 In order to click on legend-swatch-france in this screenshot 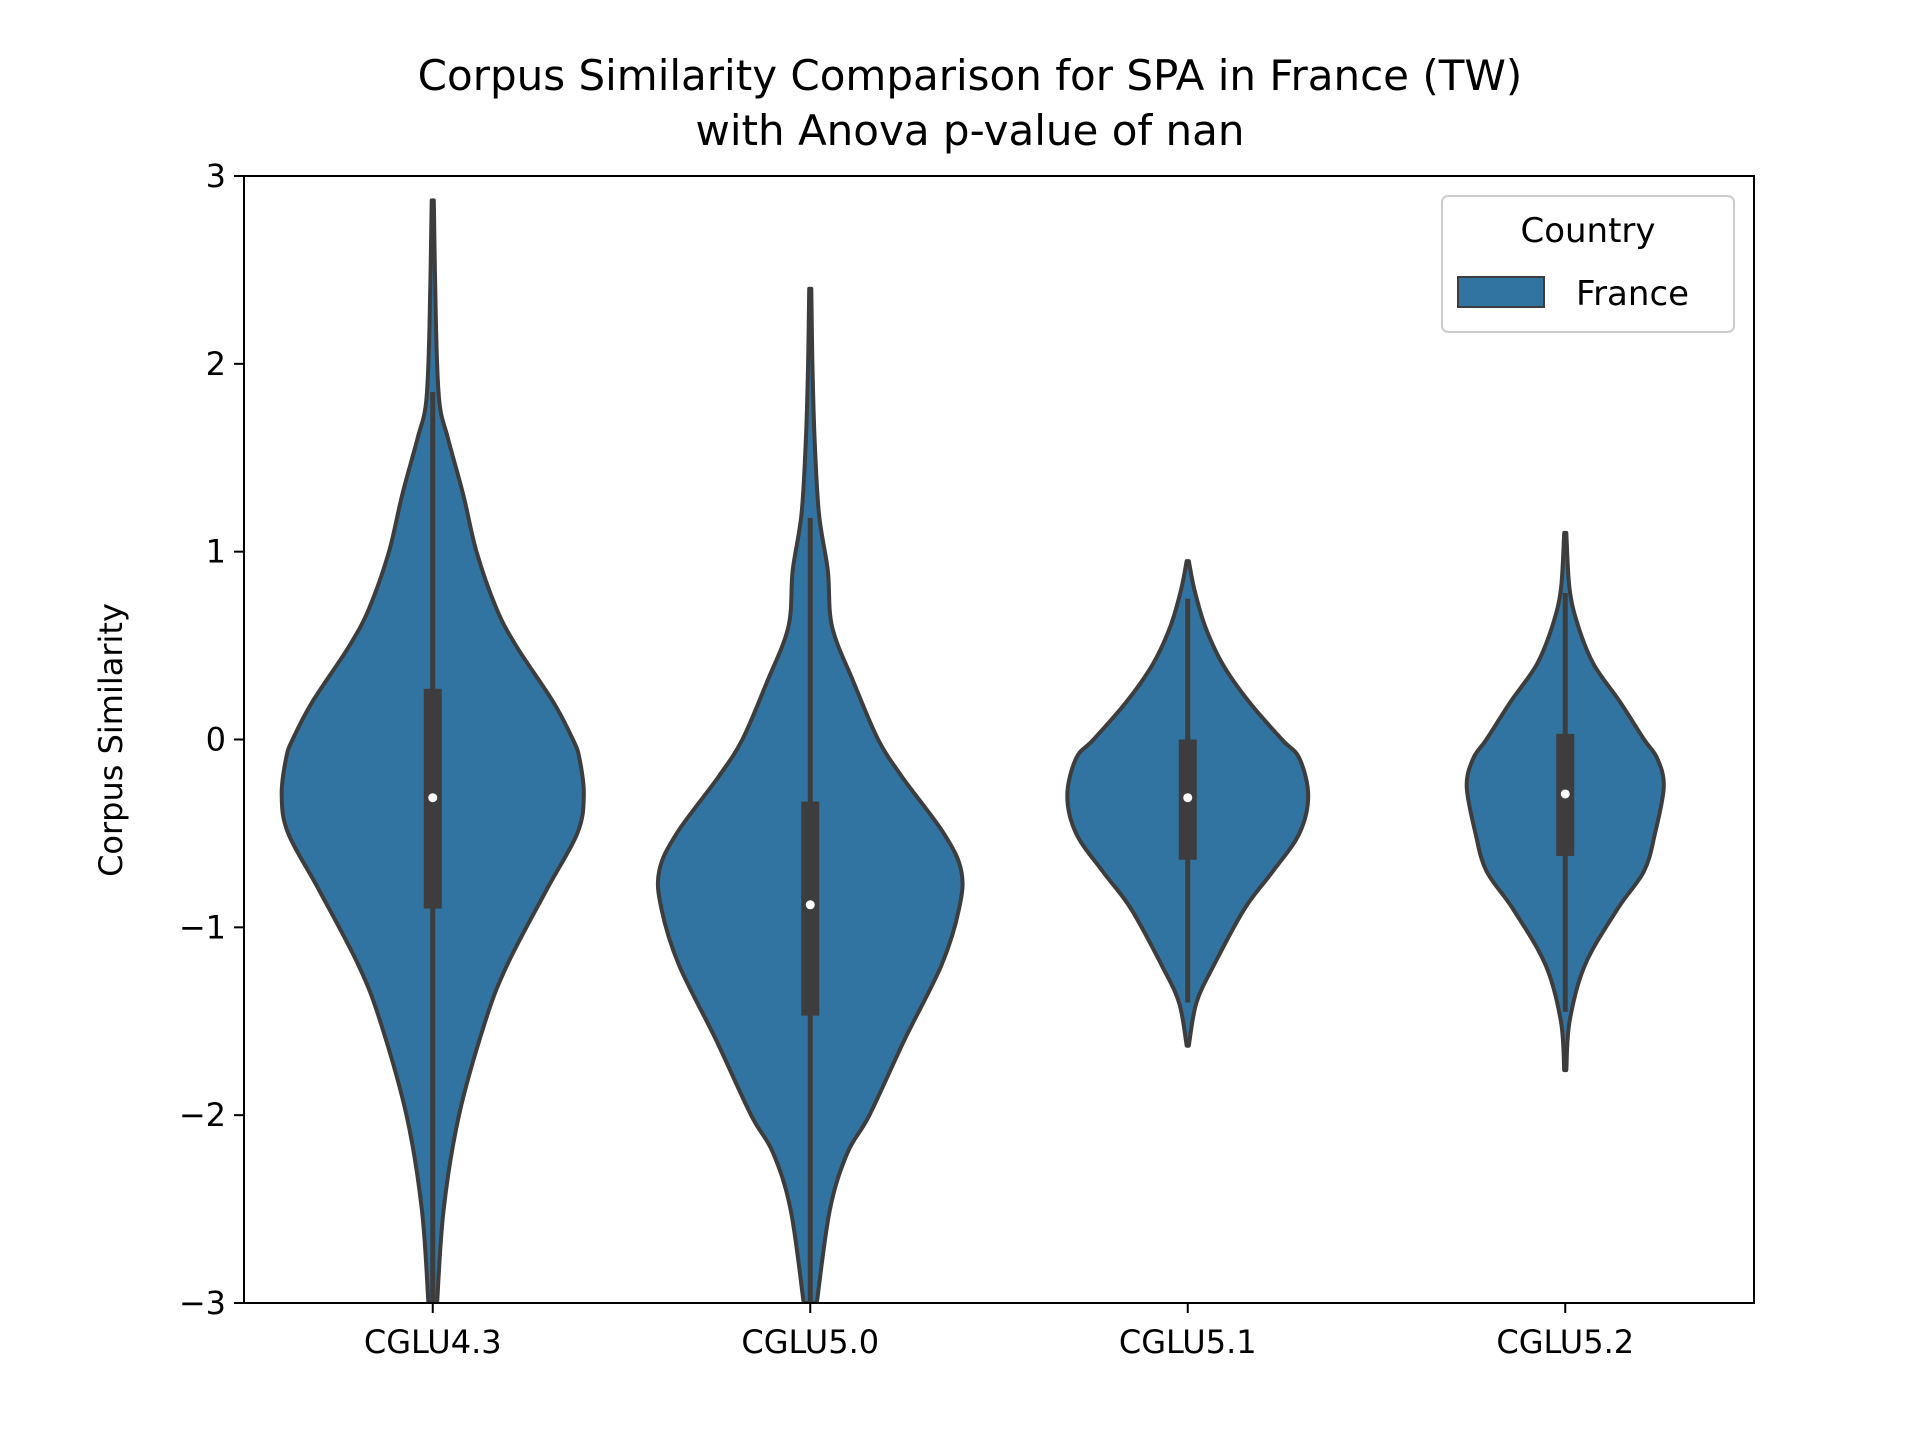, I will do `click(1501, 292)`.